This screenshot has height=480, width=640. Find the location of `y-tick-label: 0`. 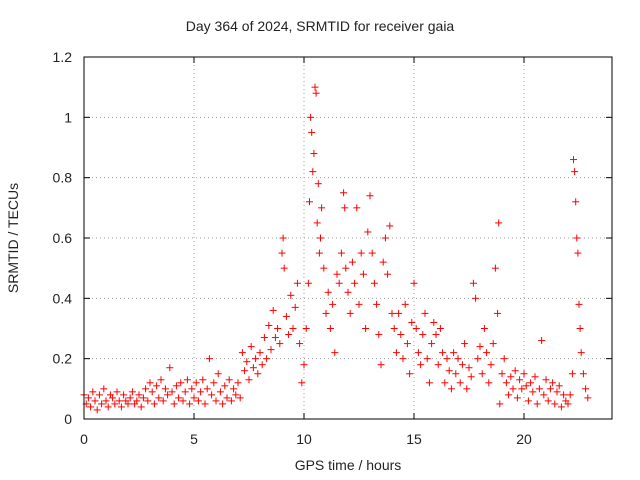

y-tick-label: 0 is located at coordinates (68, 419).